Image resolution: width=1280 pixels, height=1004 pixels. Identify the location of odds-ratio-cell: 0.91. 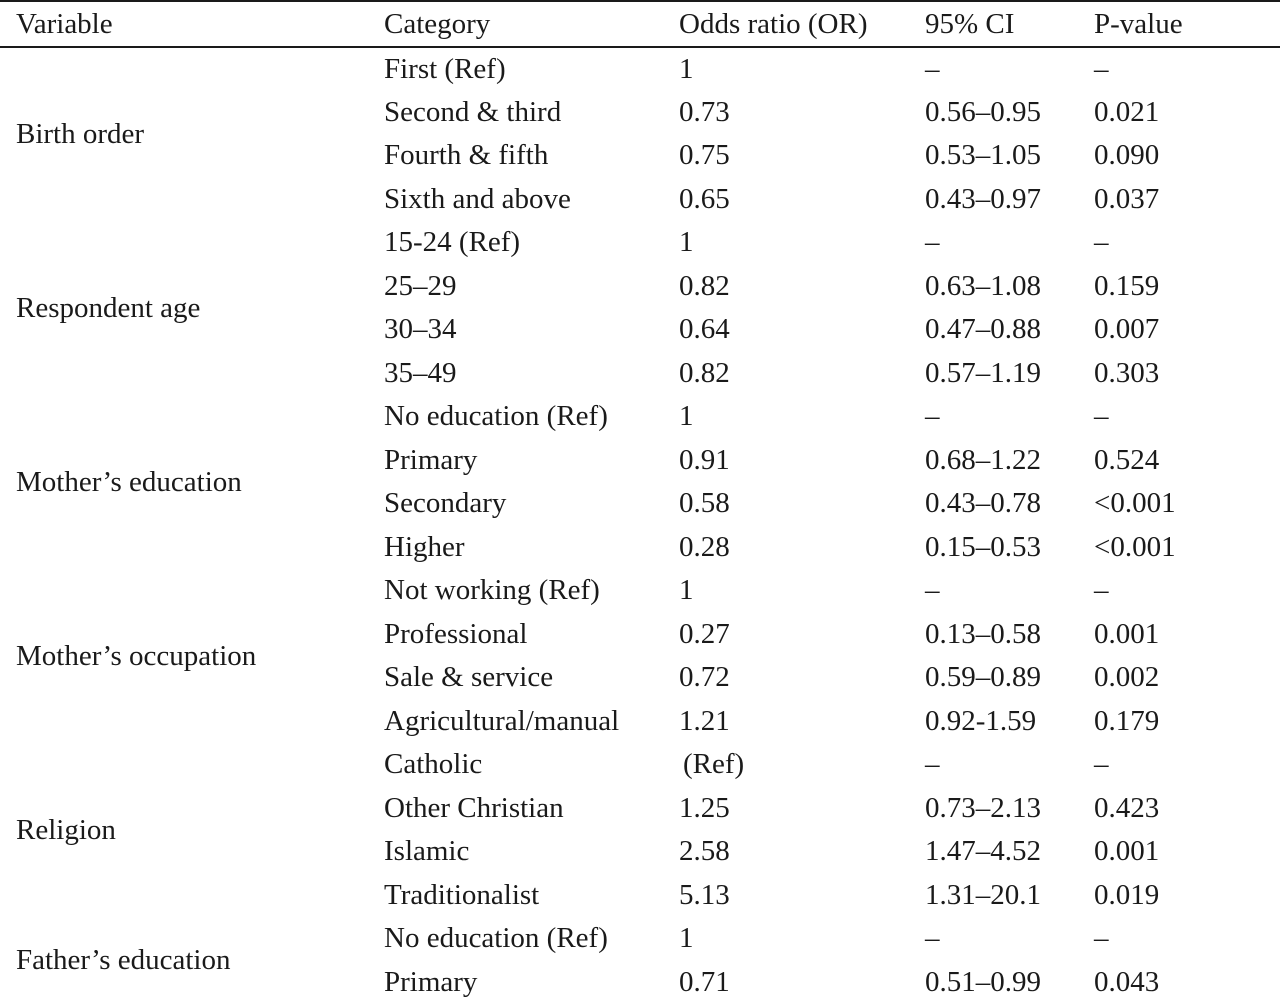
(802, 461).